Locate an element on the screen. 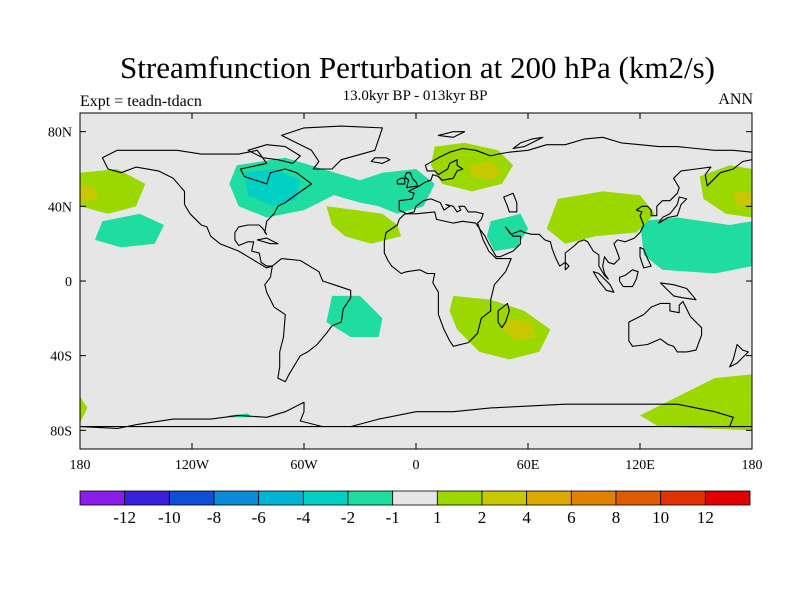  colorbar-label: 12 is located at coordinates (705, 517).